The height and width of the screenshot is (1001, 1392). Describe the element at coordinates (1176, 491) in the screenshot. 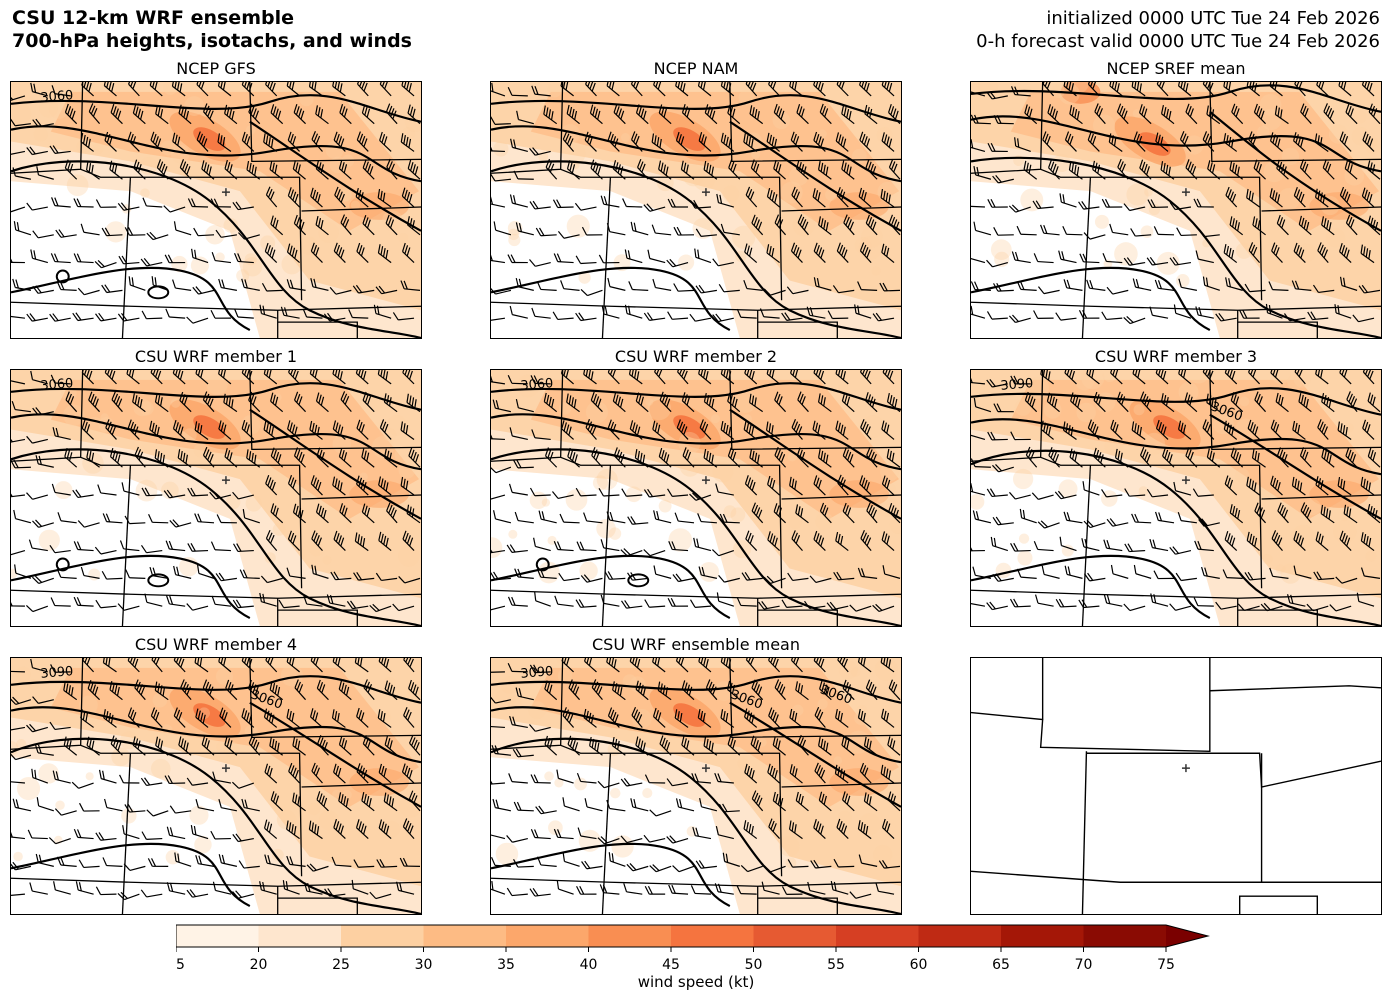

I see `wind-barbs` at that location.